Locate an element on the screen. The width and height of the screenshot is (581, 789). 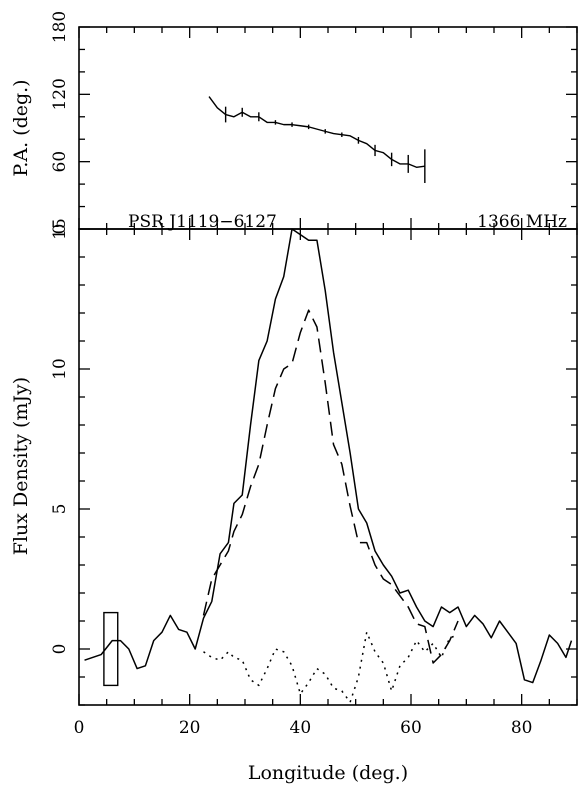
flux-x-tick-label: 40 is located at coordinates (301, 728).